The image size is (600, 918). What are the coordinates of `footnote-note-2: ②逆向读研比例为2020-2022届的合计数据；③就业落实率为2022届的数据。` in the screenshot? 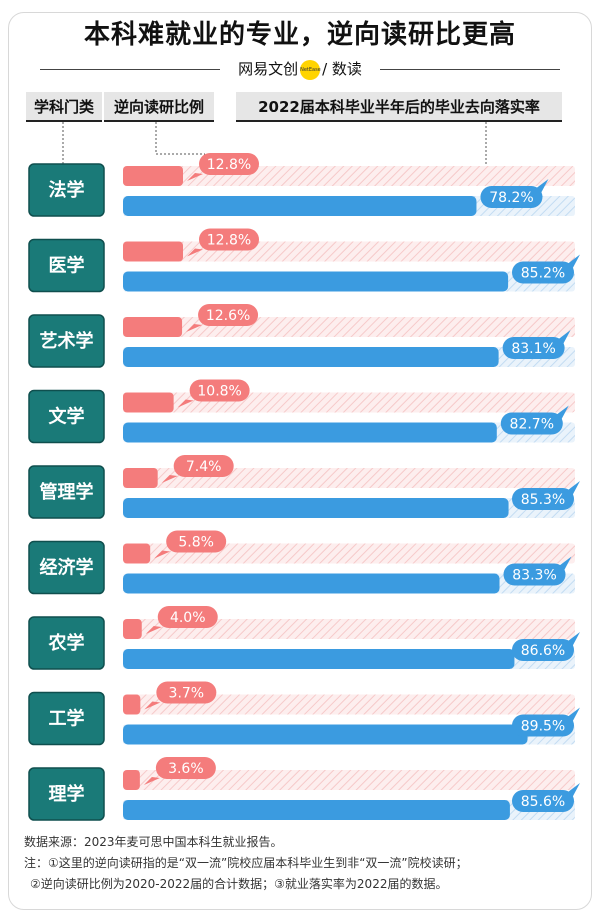 It's located at (239, 884).